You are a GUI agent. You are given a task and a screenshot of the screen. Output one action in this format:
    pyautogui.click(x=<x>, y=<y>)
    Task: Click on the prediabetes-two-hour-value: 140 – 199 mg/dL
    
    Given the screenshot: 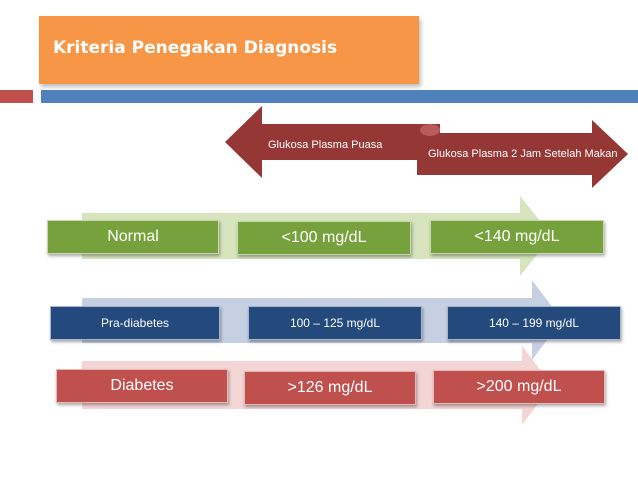 What is the action you would take?
    pyautogui.click(x=534, y=323)
    